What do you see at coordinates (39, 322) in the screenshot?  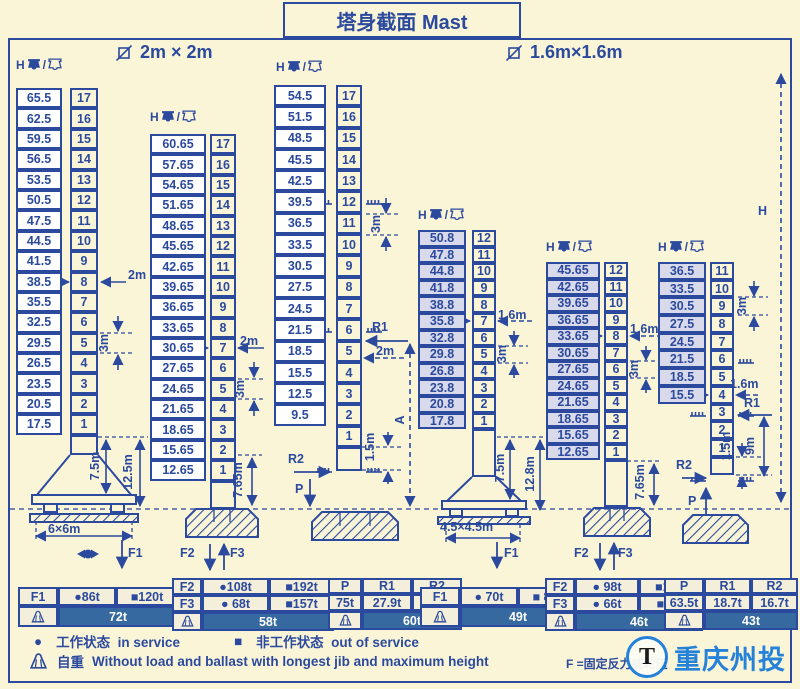 I see `height-value: 32.5` at bounding box center [39, 322].